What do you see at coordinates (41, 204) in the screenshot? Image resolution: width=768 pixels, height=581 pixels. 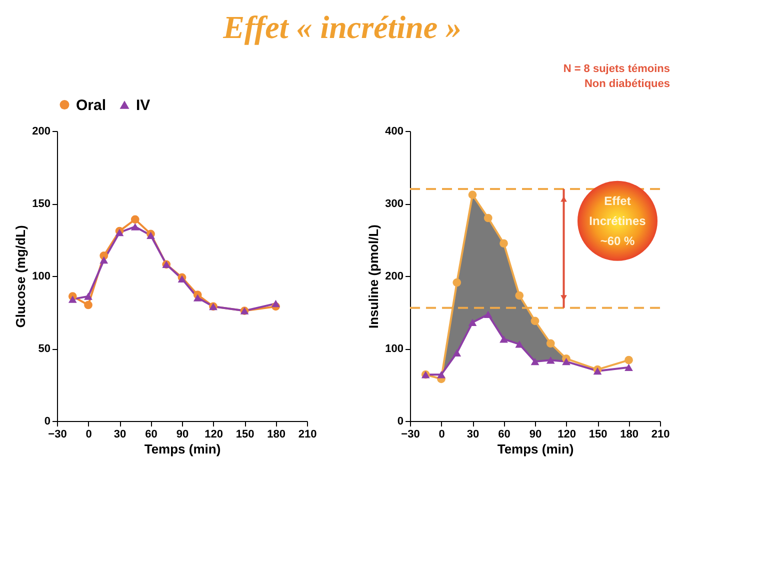 I see `y-tick-label: 150` at bounding box center [41, 204].